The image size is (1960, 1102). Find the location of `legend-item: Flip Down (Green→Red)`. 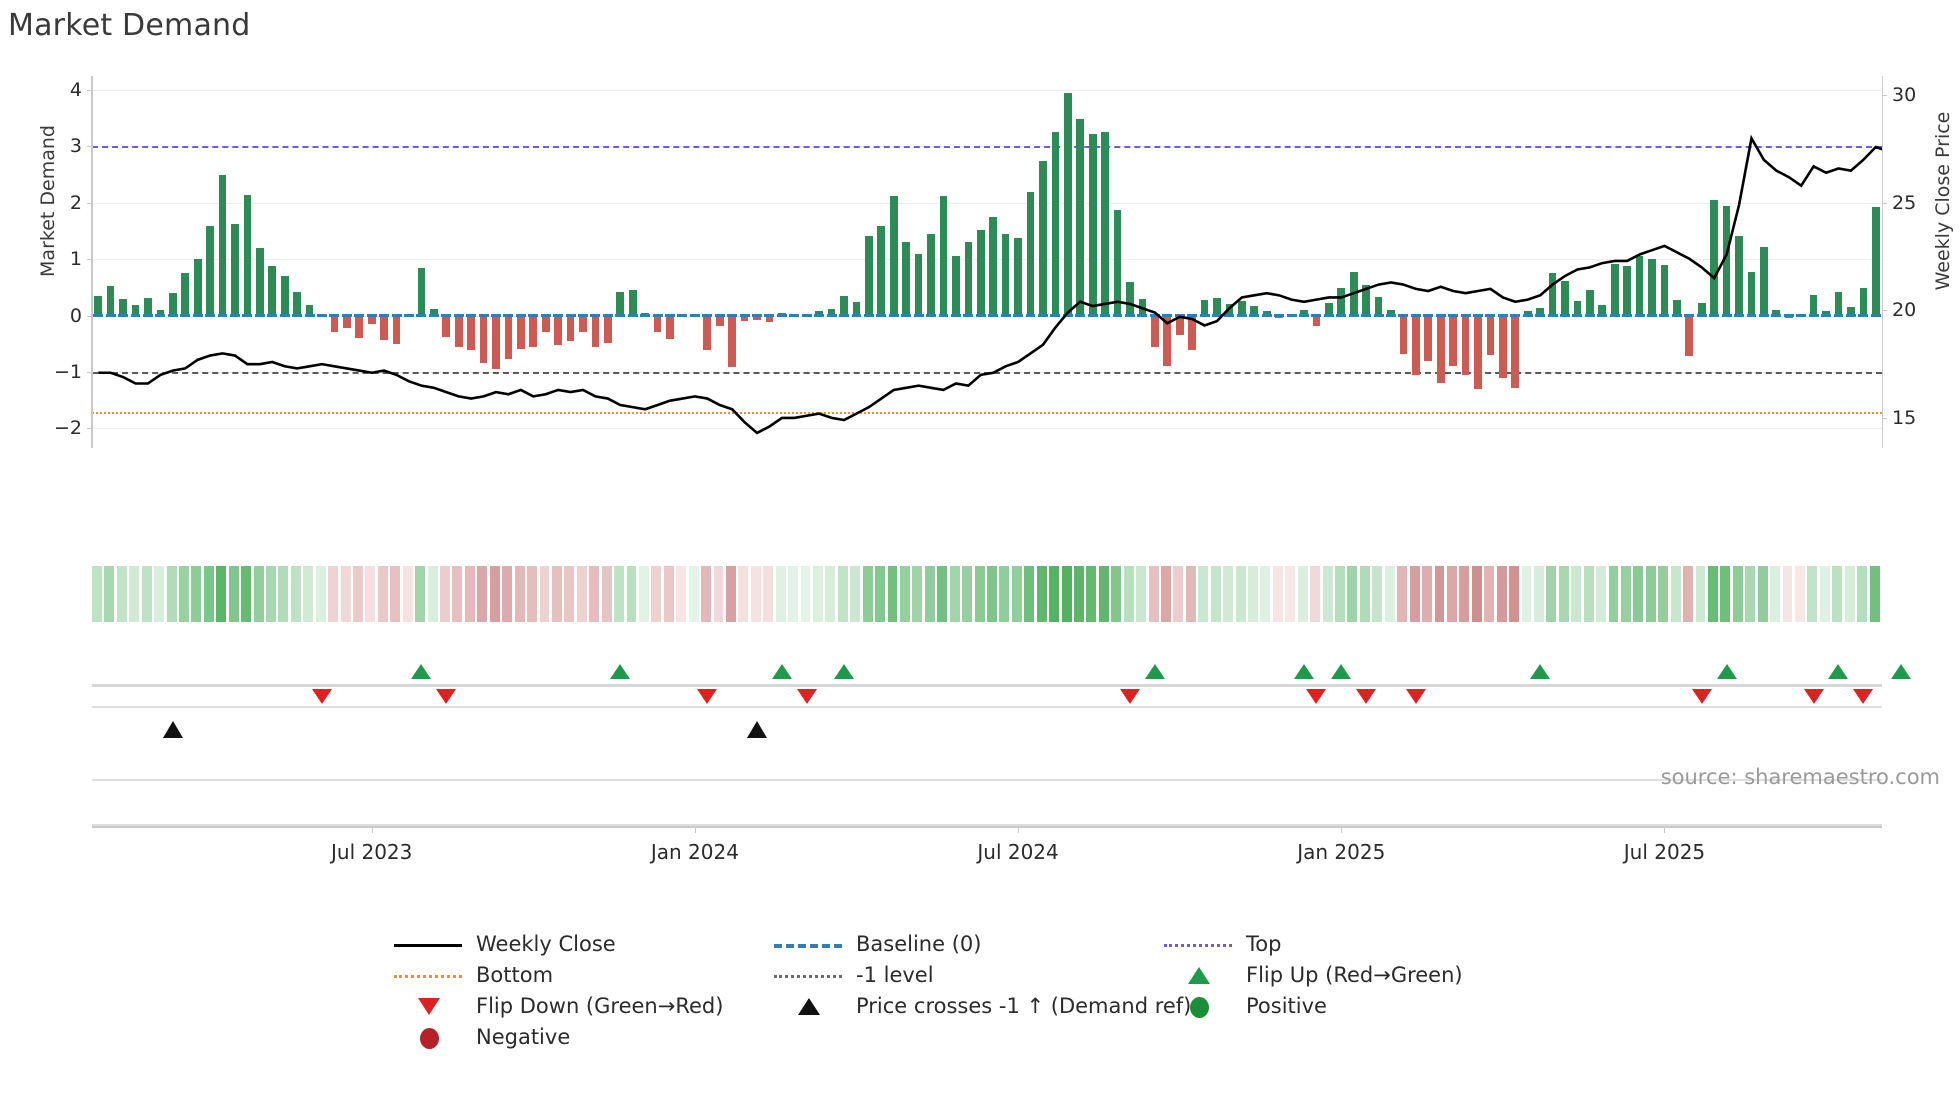

legend-item: Flip Down (Green→Red) is located at coordinates (556, 1006).